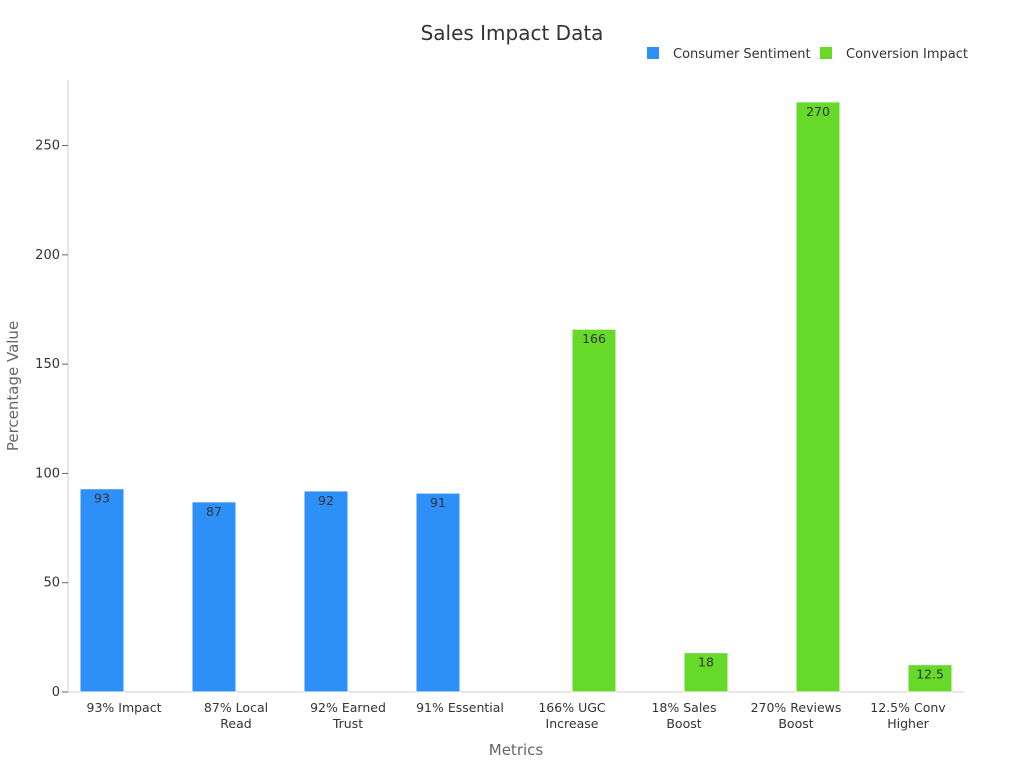 Image resolution: width=1024 pixels, height=768 pixels. I want to click on x-tick-label: 270% Reviews Boost, so click(796, 715).